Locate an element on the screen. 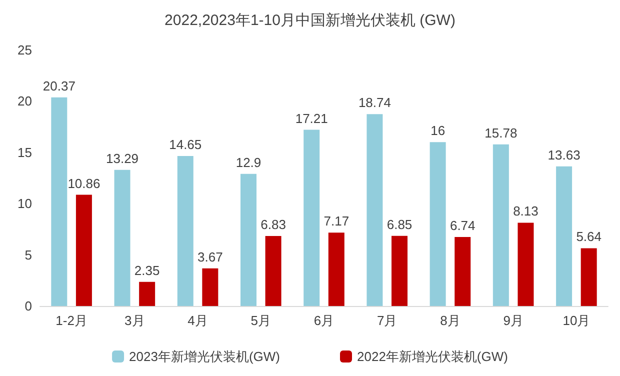  y-tick-label: 10 is located at coordinates (25, 204).